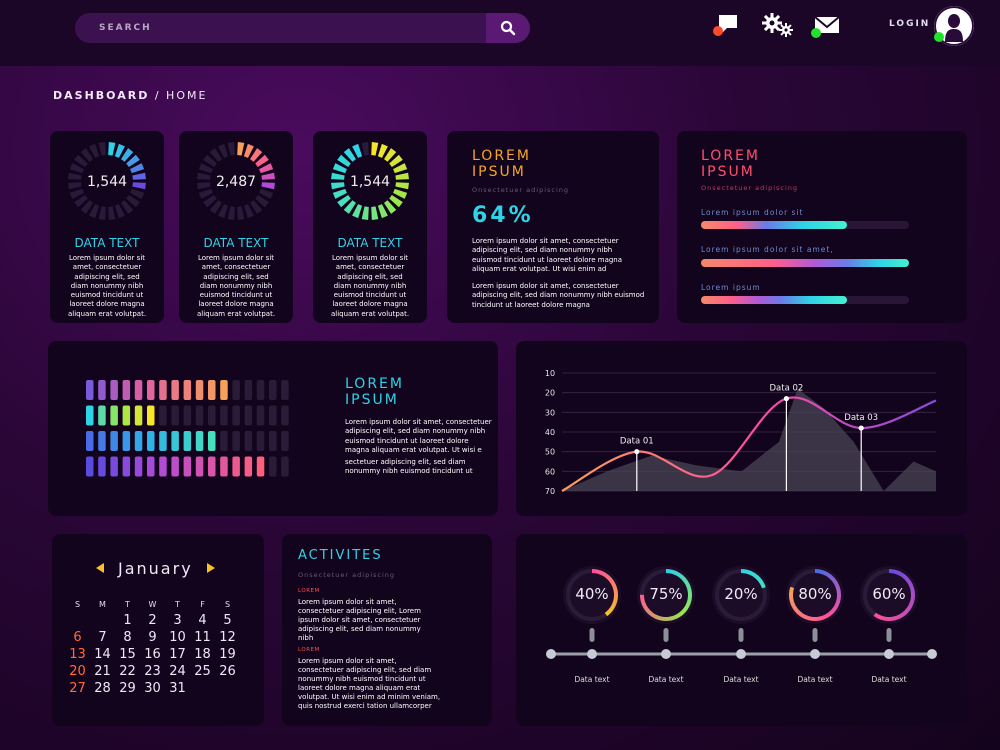 The image size is (1000, 750). I want to click on calendar-day: 14, so click(102, 654).